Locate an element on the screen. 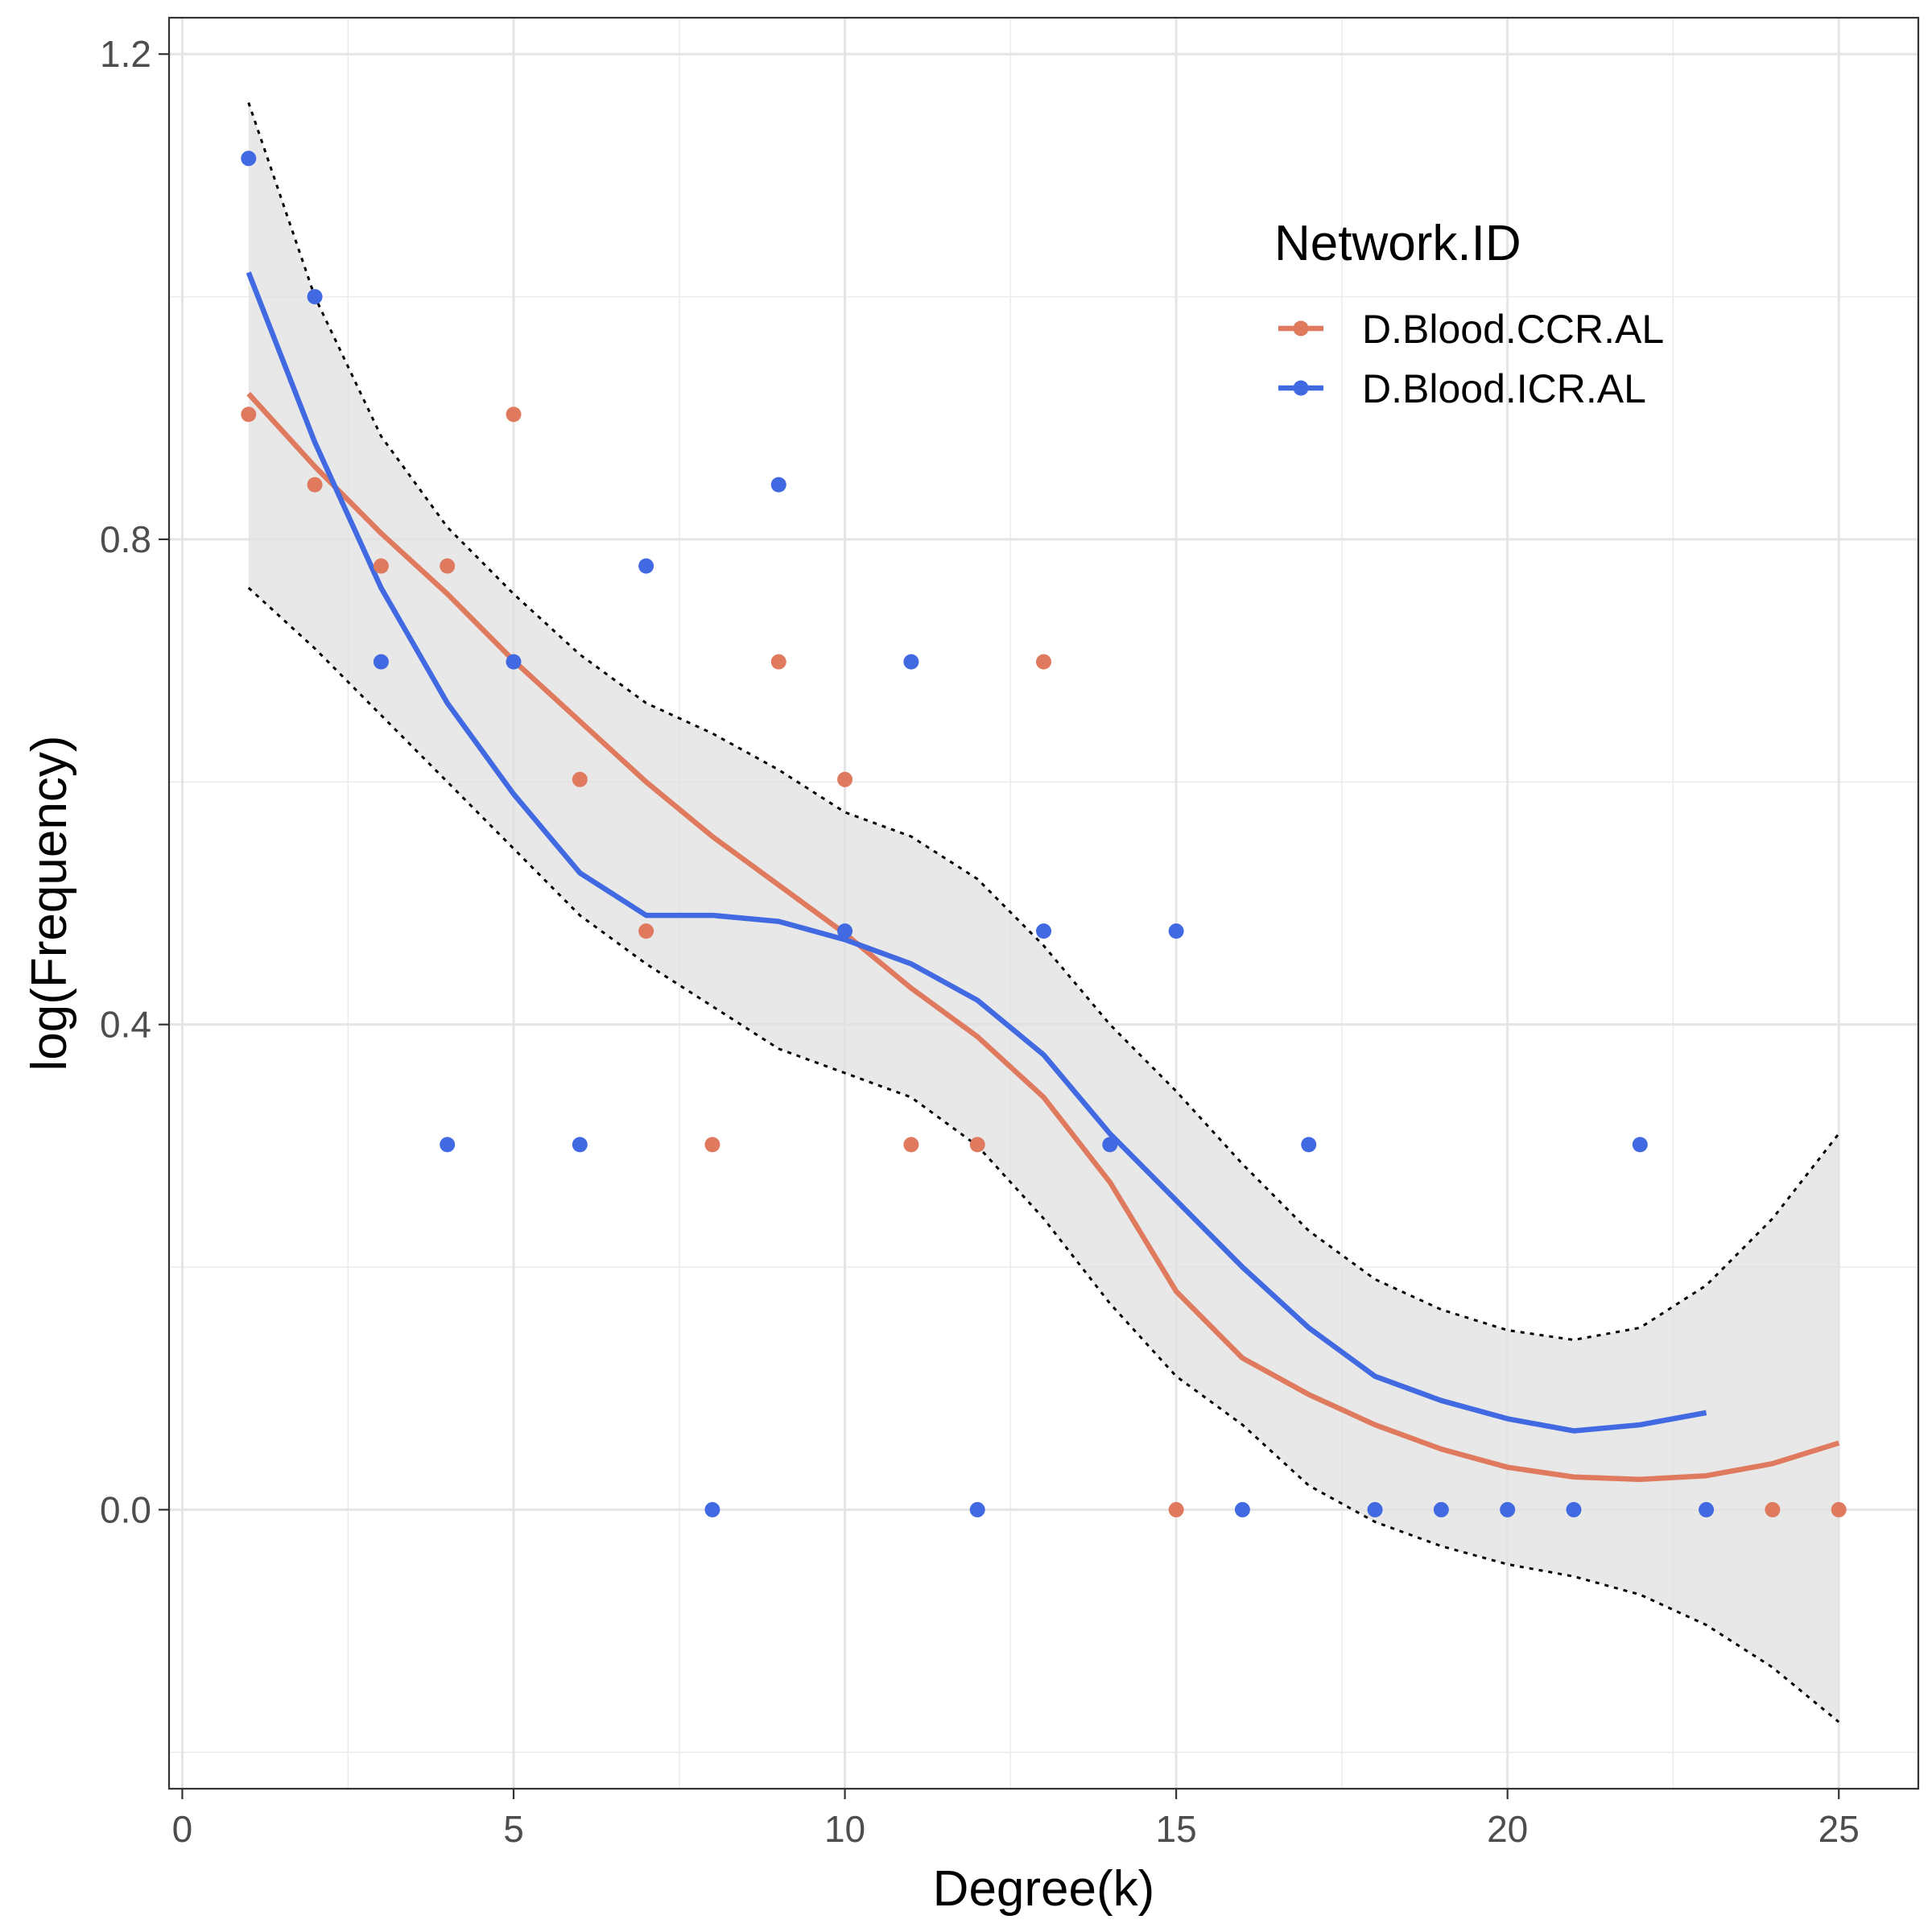  legend-label: D.Blood.CCR.AL is located at coordinates (1513, 329).